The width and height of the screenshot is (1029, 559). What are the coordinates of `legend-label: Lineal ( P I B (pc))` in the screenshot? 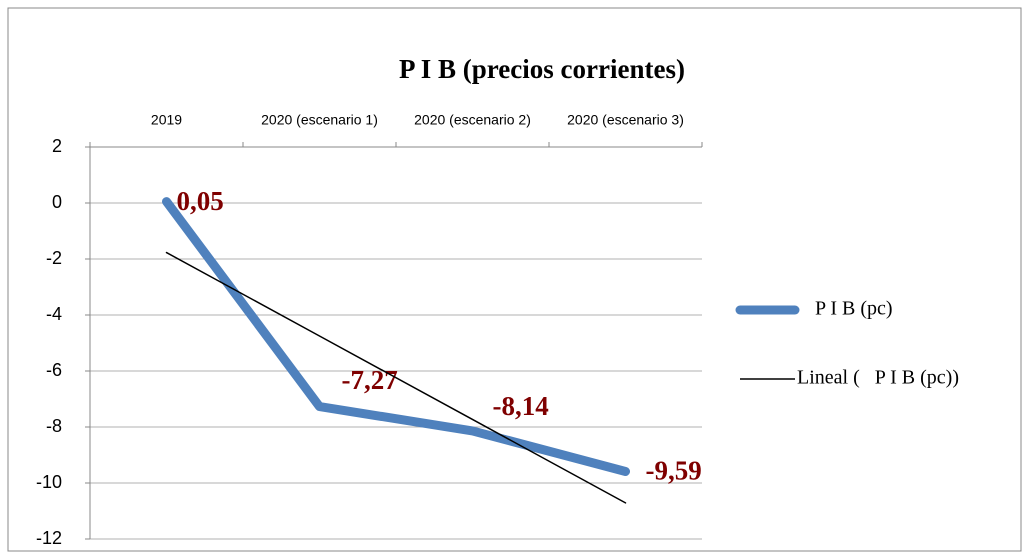 It's located at (878, 378).